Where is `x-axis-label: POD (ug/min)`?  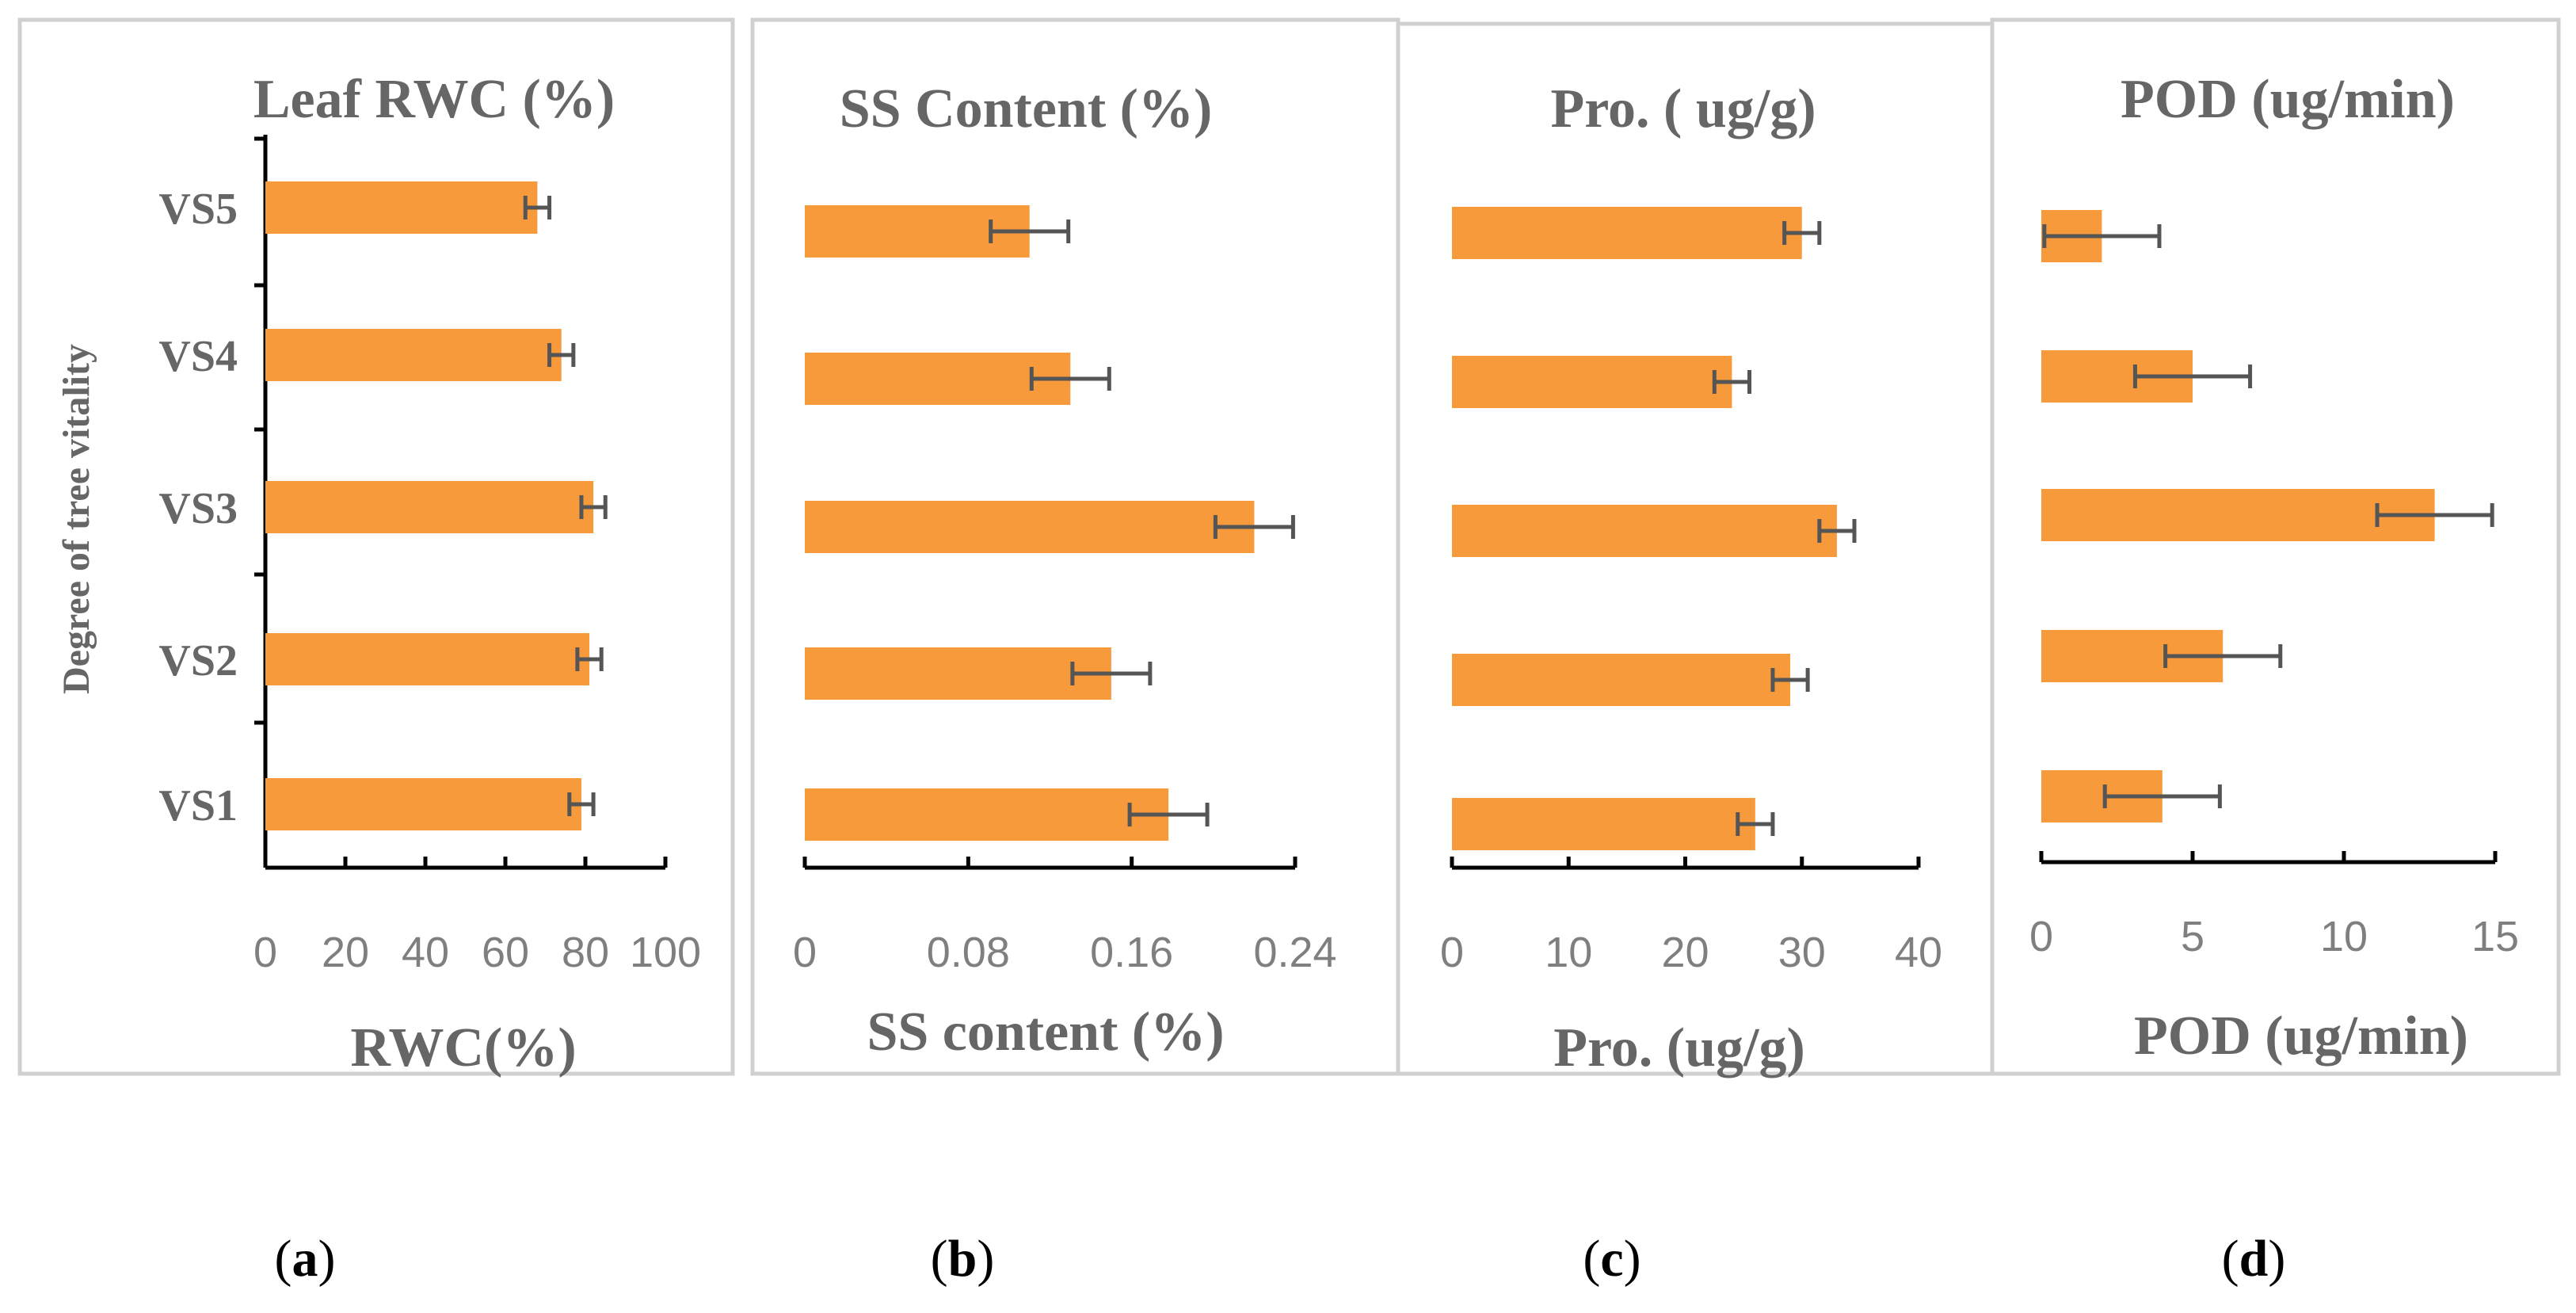 x-axis-label: POD (ug/min) is located at coordinates (2301, 1036).